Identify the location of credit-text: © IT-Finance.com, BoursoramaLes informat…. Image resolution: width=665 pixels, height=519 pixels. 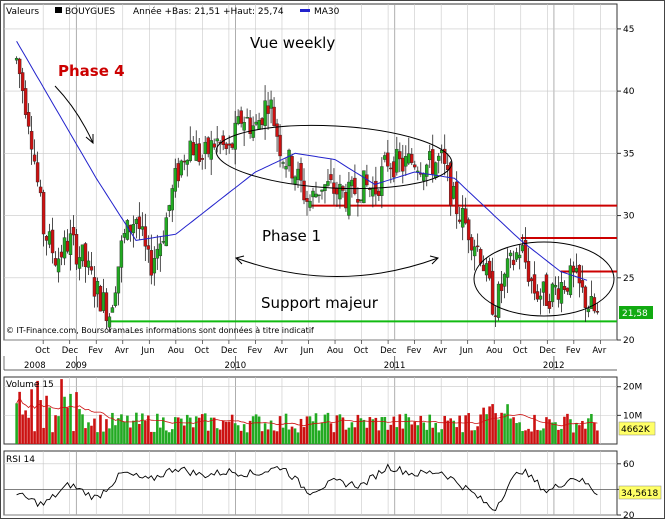
(160, 330).